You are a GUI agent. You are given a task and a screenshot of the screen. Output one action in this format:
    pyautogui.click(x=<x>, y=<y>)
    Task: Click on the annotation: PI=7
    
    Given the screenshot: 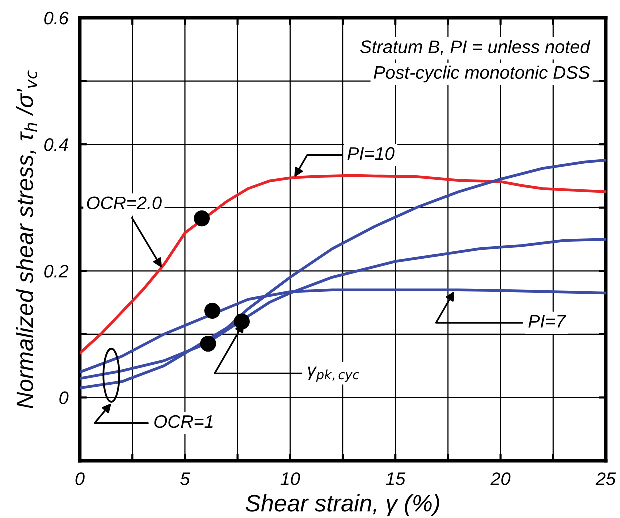 What is the action you would take?
    pyautogui.click(x=547, y=321)
    